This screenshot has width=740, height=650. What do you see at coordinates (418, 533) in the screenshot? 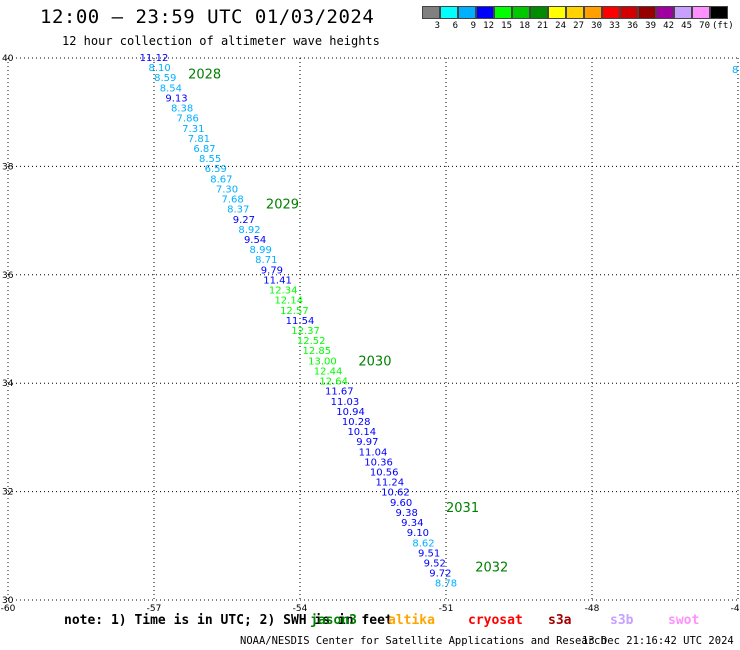
I see `wave-height-label: 9.10` at bounding box center [418, 533].